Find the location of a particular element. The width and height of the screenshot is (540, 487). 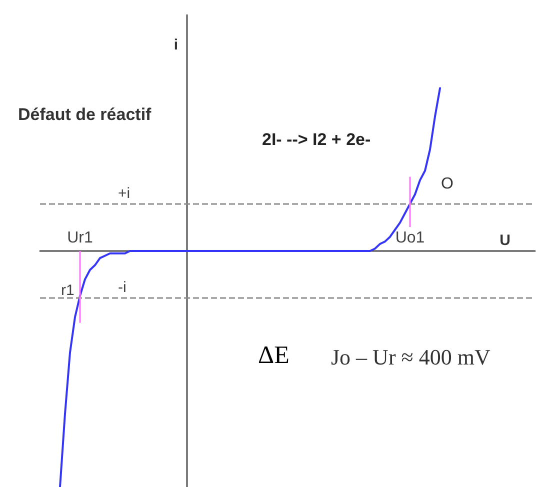

x-tick-label: Ur1 is located at coordinates (80, 238).